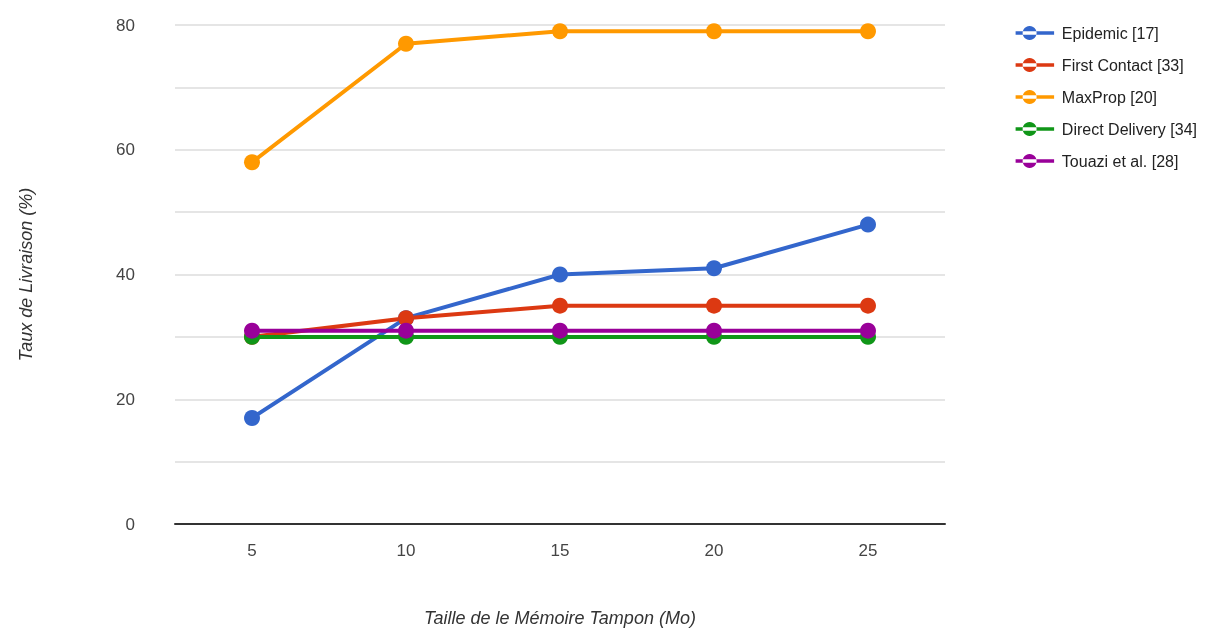  What do you see at coordinates (406, 550) in the screenshot?
I see `x-tick-label: 10` at bounding box center [406, 550].